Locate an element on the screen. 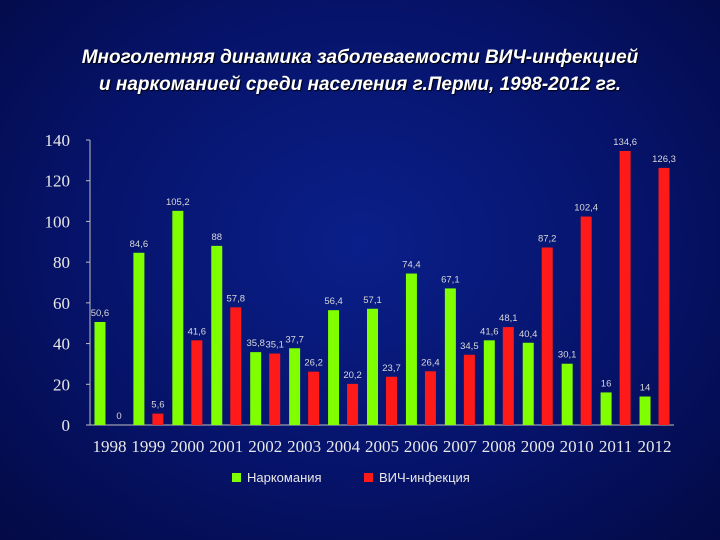 This screenshot has height=540, width=720. data-label-narcomania: 67,1 is located at coordinates (450, 279).